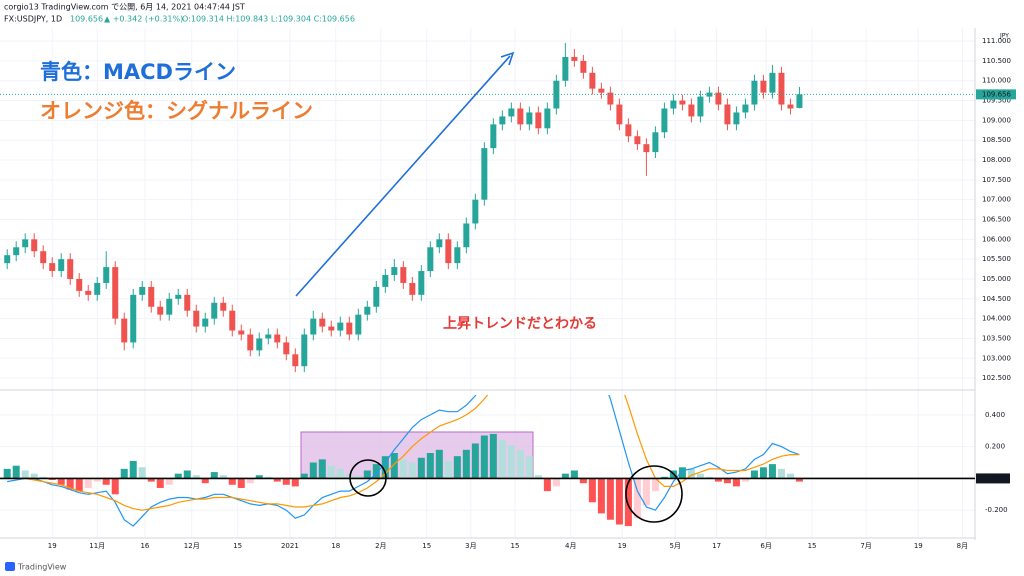 This screenshot has width=1024, height=576. What do you see at coordinates (470, 546) in the screenshot?
I see `x-tick-label: 3月` at bounding box center [470, 546].